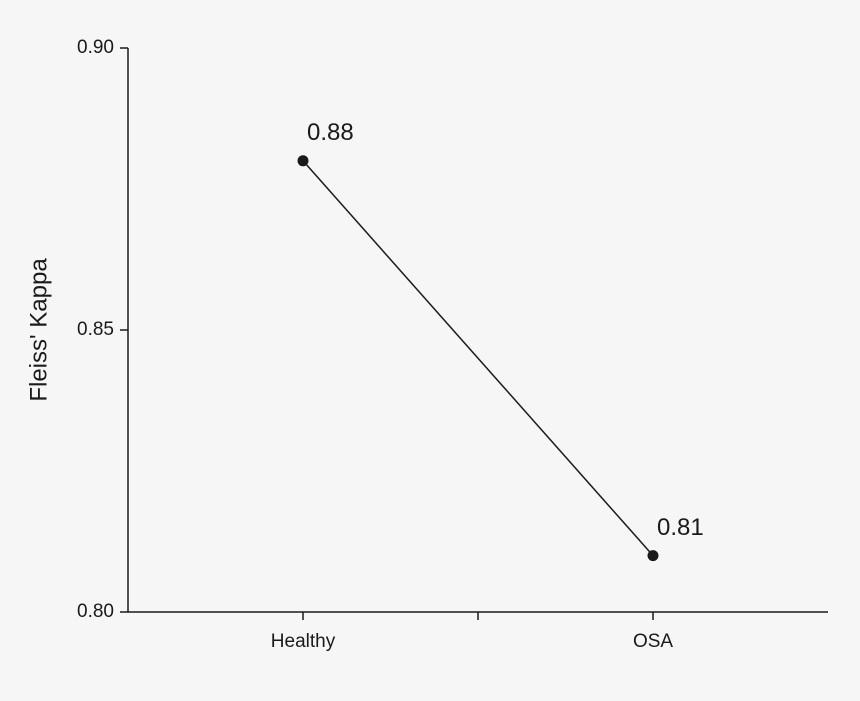  What do you see at coordinates (330, 132) in the screenshot?
I see `value-label: 0.88` at bounding box center [330, 132].